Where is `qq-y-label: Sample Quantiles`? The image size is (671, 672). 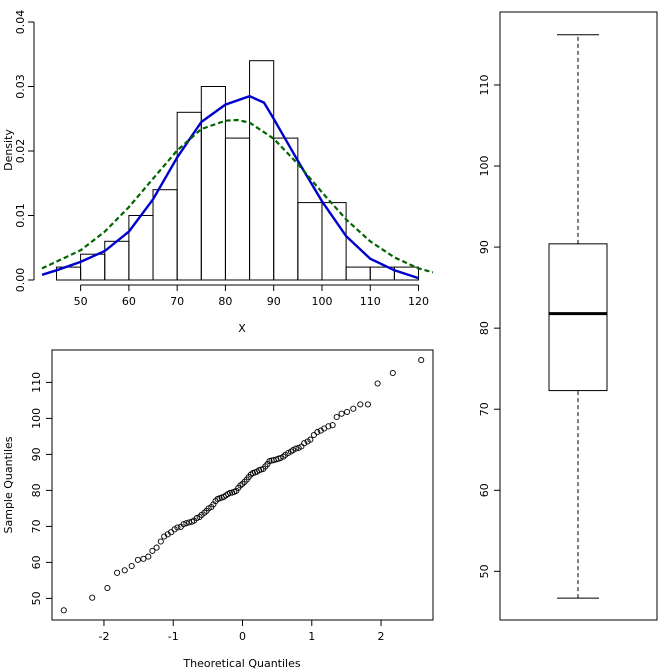 qq-y-label: Sample Quantiles is located at coordinates (8, 484).